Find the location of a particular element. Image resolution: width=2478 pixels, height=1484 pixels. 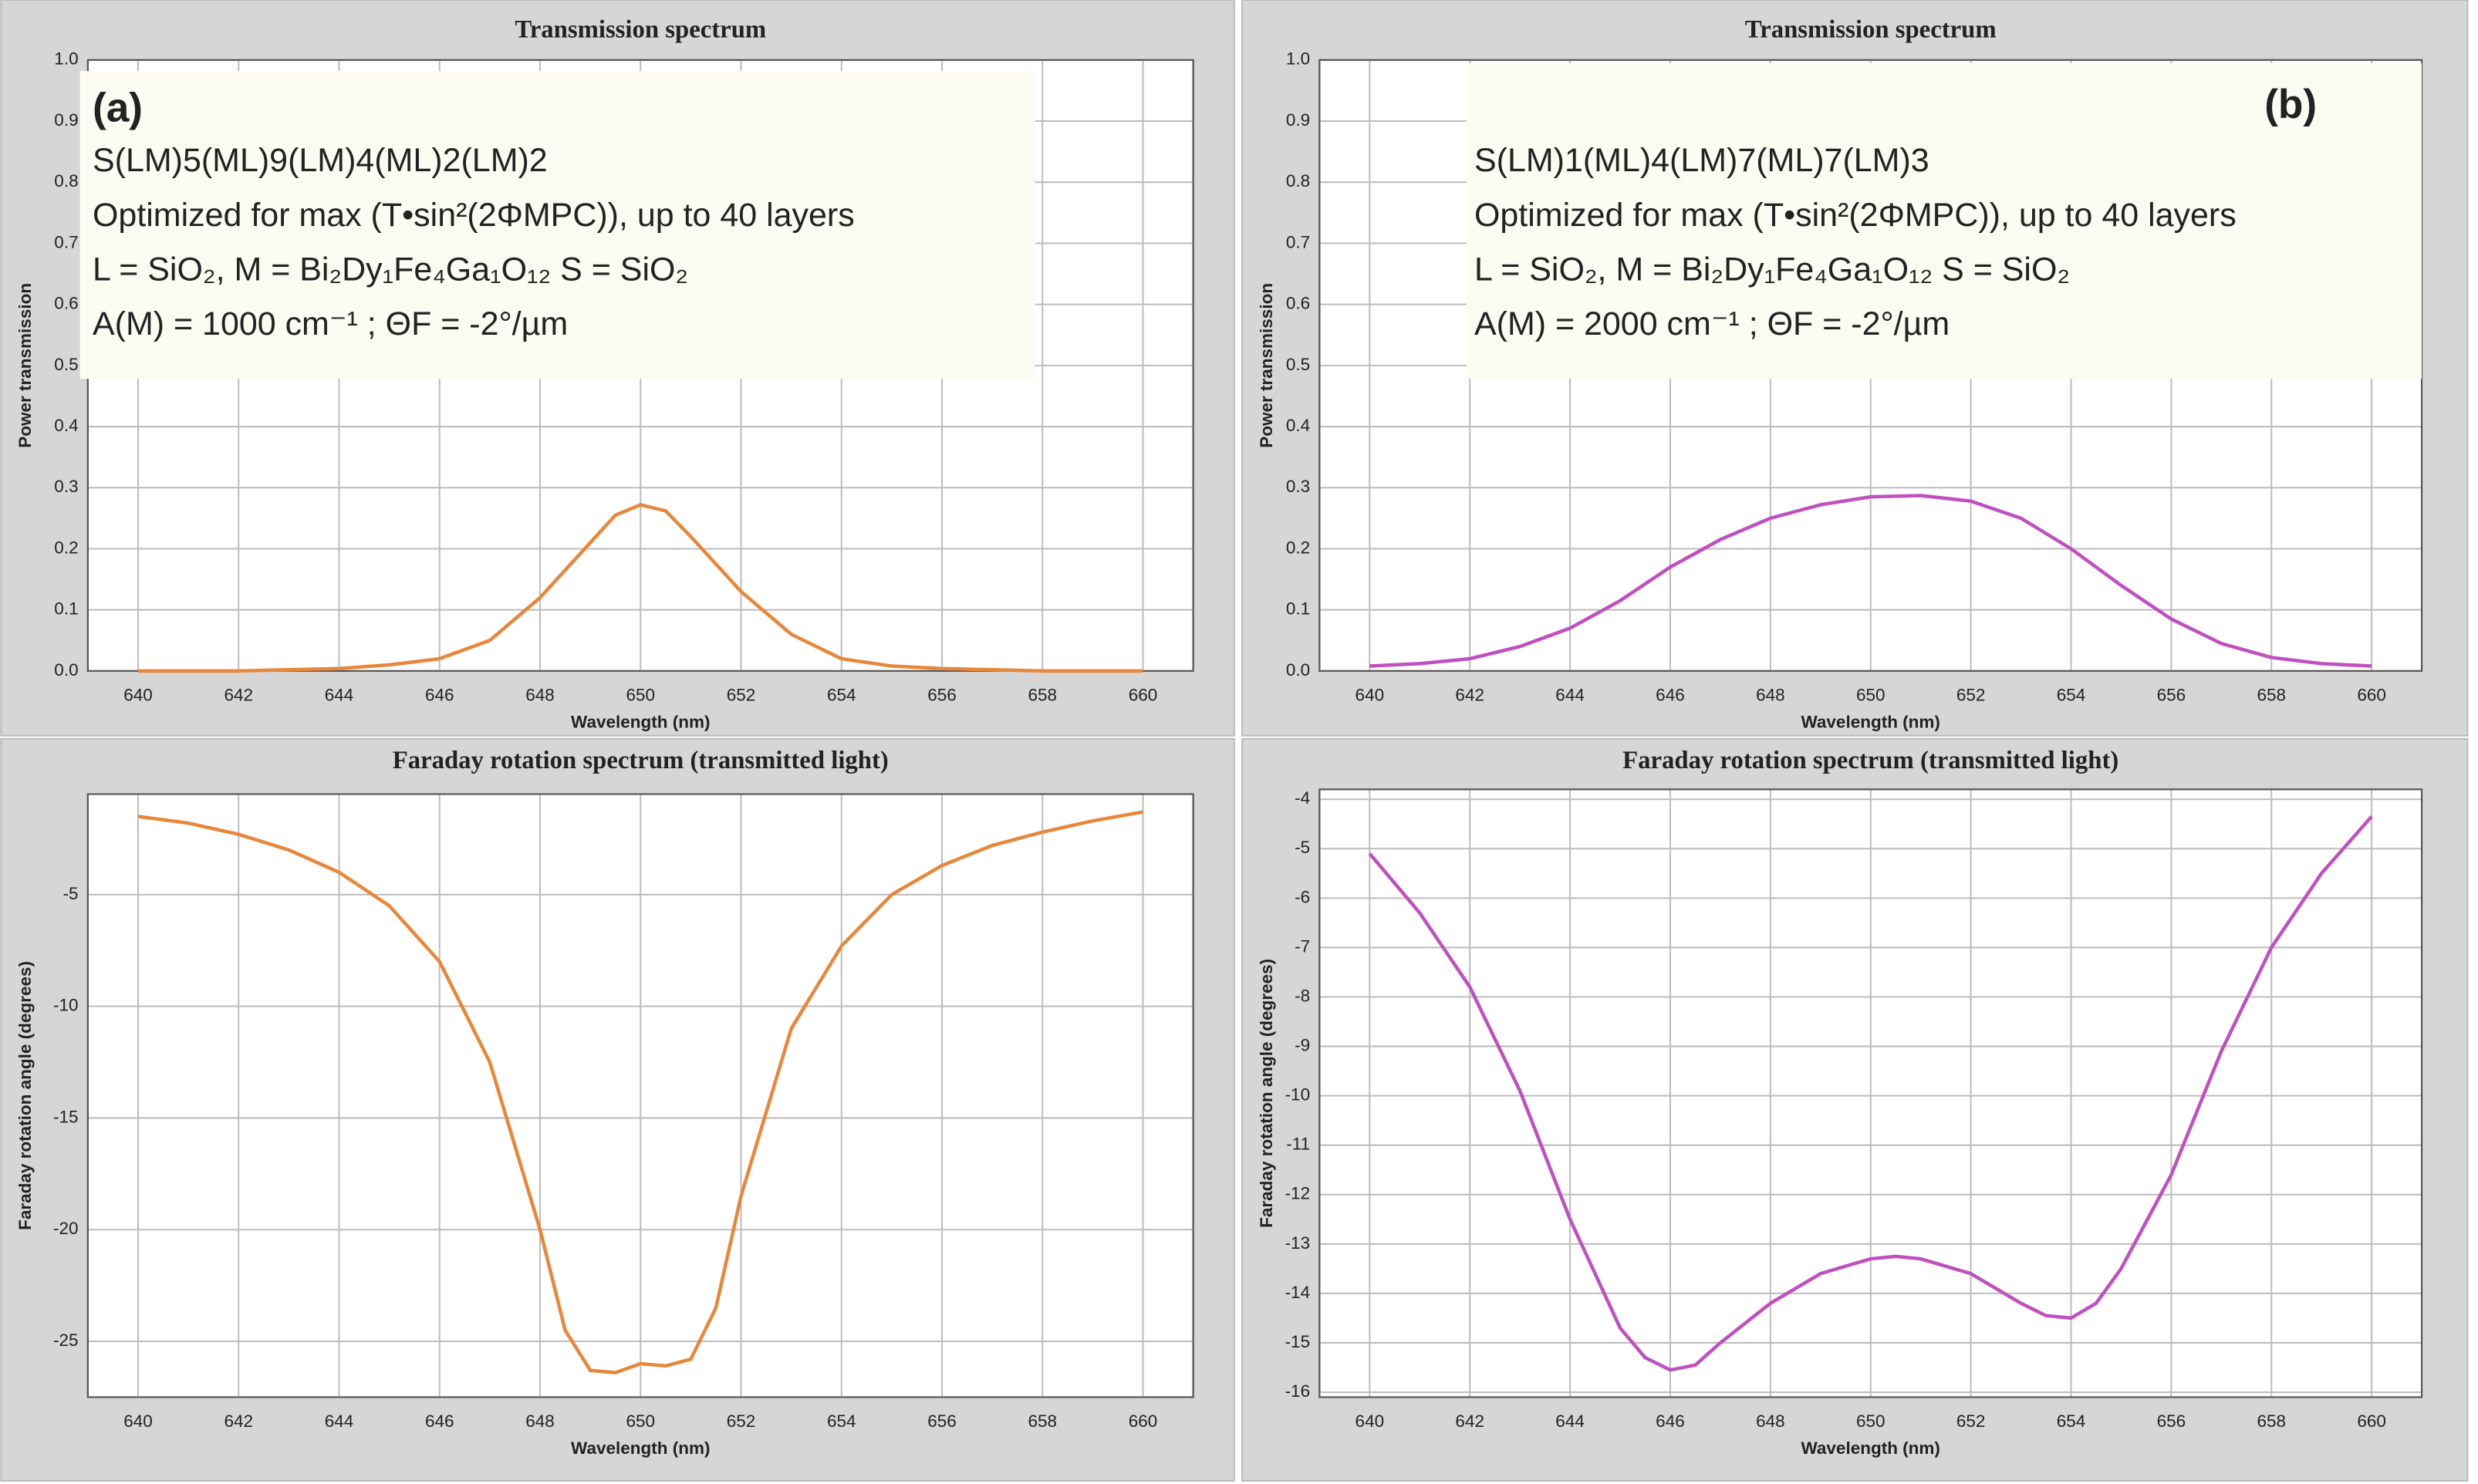

annotation: A(M) = 2000 cm⁻¹ ; ΘF = -2°/µm is located at coordinates (1712, 323).